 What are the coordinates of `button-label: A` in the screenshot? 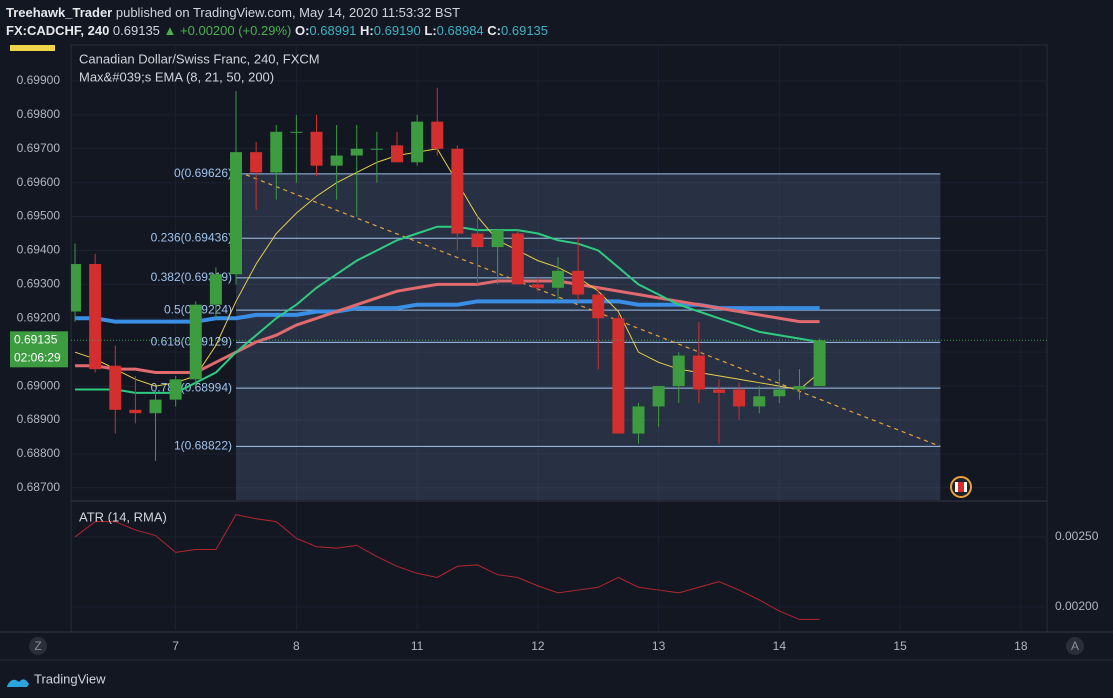 It's located at (1075, 646).